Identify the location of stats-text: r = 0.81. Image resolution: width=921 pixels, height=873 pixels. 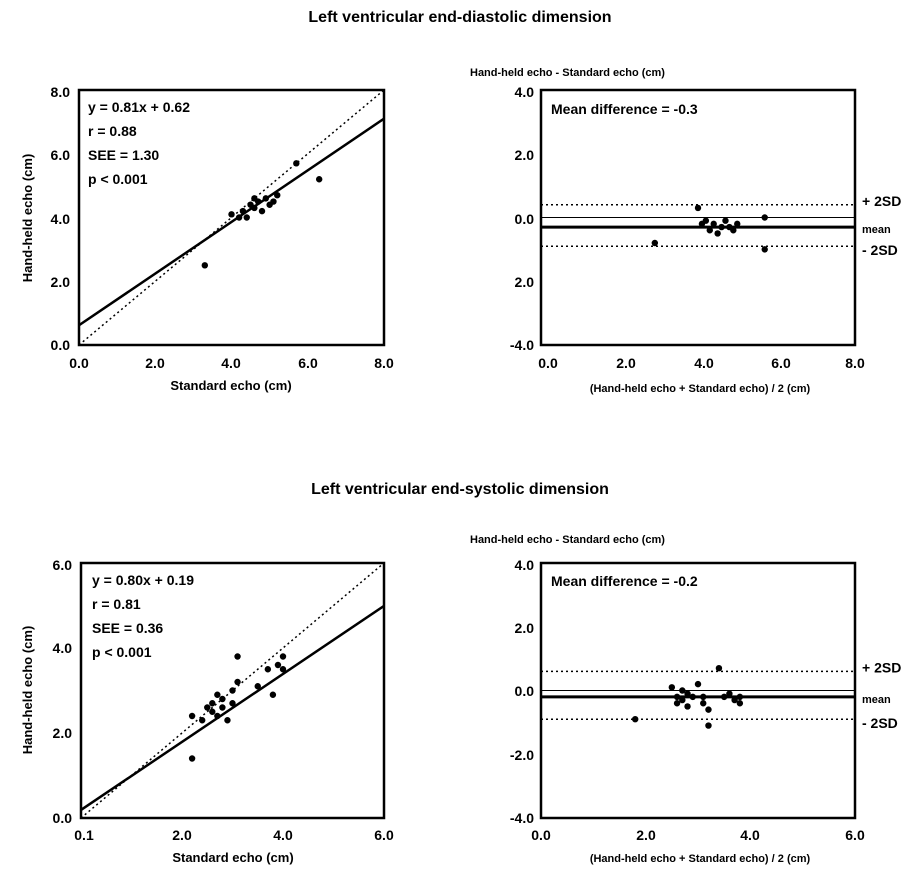
(116, 604).